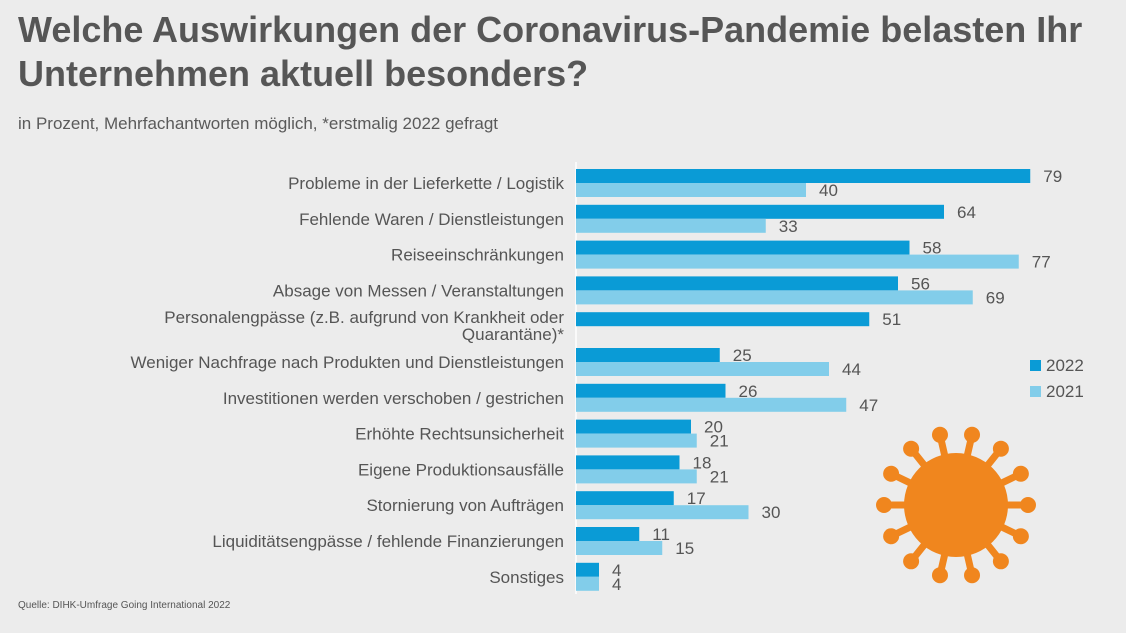  I want to click on value-label: 79, so click(1052, 176).